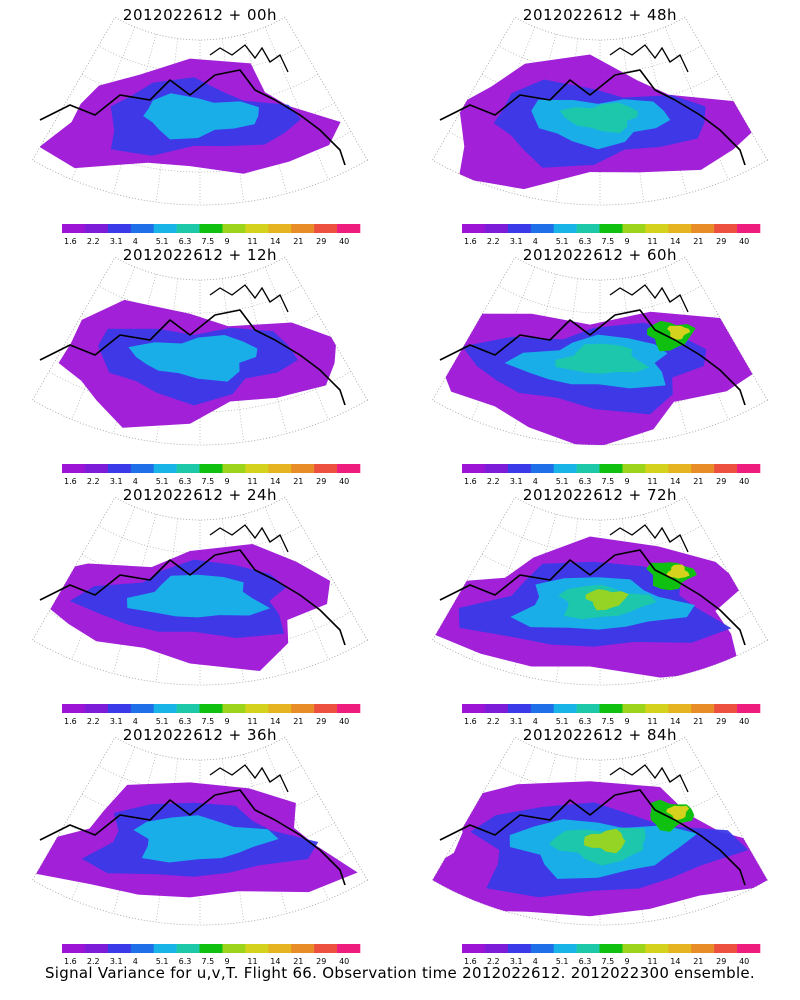 Image resolution: width=800 pixels, height=1000 pixels. Describe the element at coordinates (600, 735) in the screenshot. I see `panel-title: 2012022612 + 84h` at that location.